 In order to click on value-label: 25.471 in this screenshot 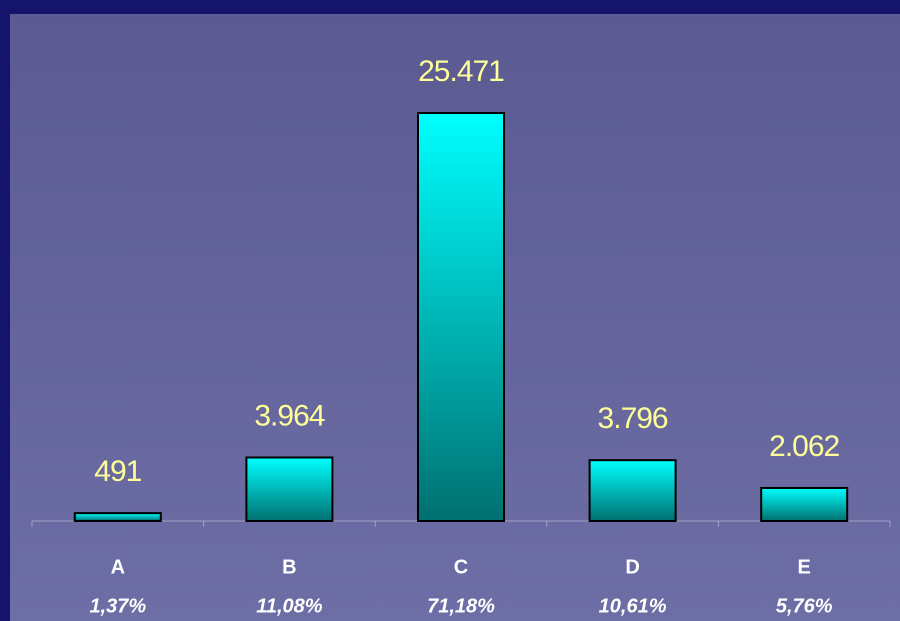, I will do `click(461, 71)`.